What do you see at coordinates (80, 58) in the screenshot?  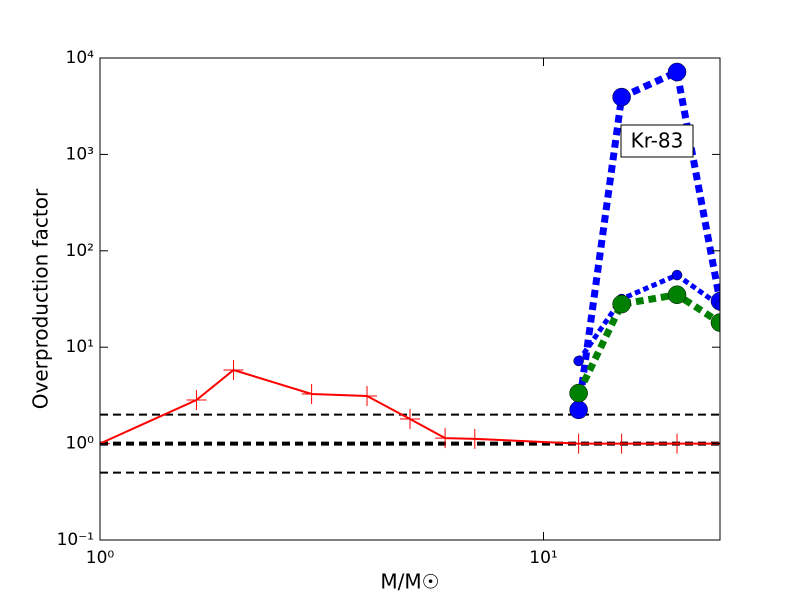 I see `y-tick-label: 10⁴` at bounding box center [80, 58].